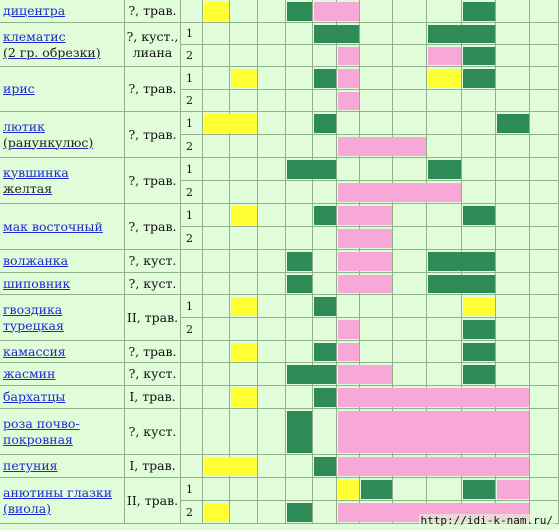  I want to click on plant-name-link: камассия, so click(34, 351).